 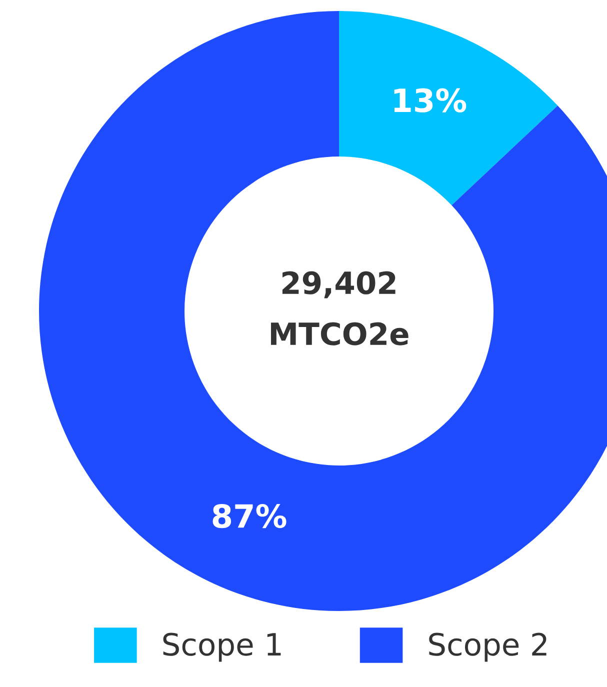 What do you see at coordinates (249, 516) in the screenshot?
I see `data-label: 87%` at bounding box center [249, 516].